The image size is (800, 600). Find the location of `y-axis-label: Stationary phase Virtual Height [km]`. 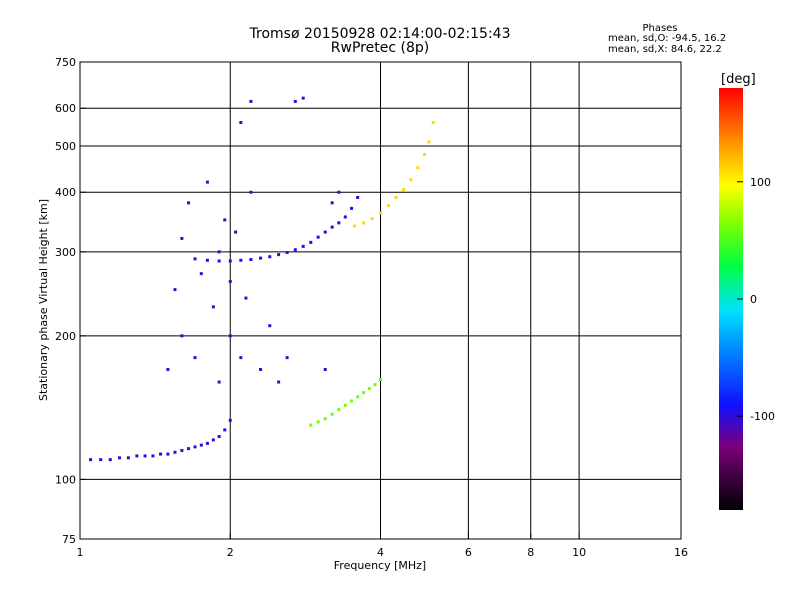

y-axis-label: Stationary phase Virtual Height [km] is located at coordinates (43, 300).